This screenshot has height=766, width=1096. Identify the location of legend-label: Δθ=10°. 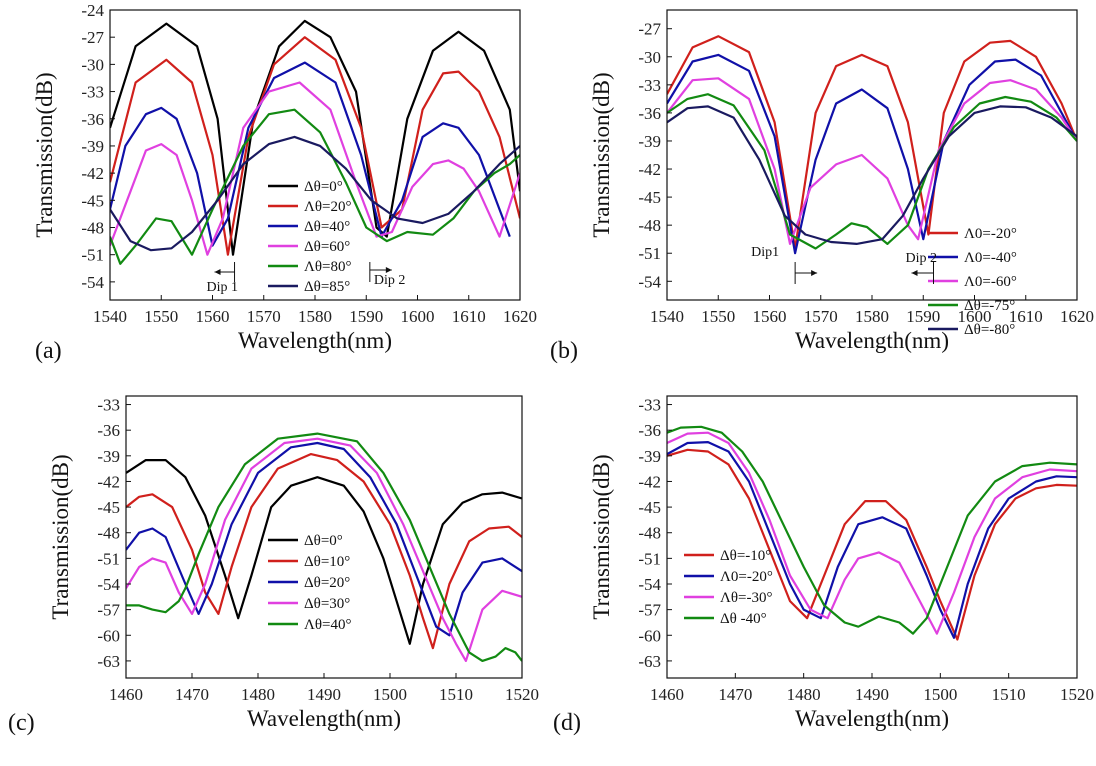
(327, 562).